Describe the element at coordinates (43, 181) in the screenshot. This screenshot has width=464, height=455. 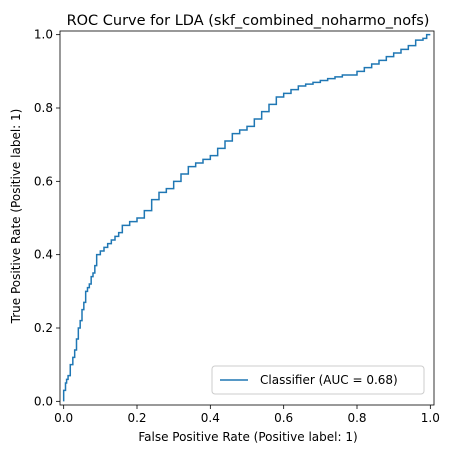
I see `y-tick-label: 0.6` at that location.